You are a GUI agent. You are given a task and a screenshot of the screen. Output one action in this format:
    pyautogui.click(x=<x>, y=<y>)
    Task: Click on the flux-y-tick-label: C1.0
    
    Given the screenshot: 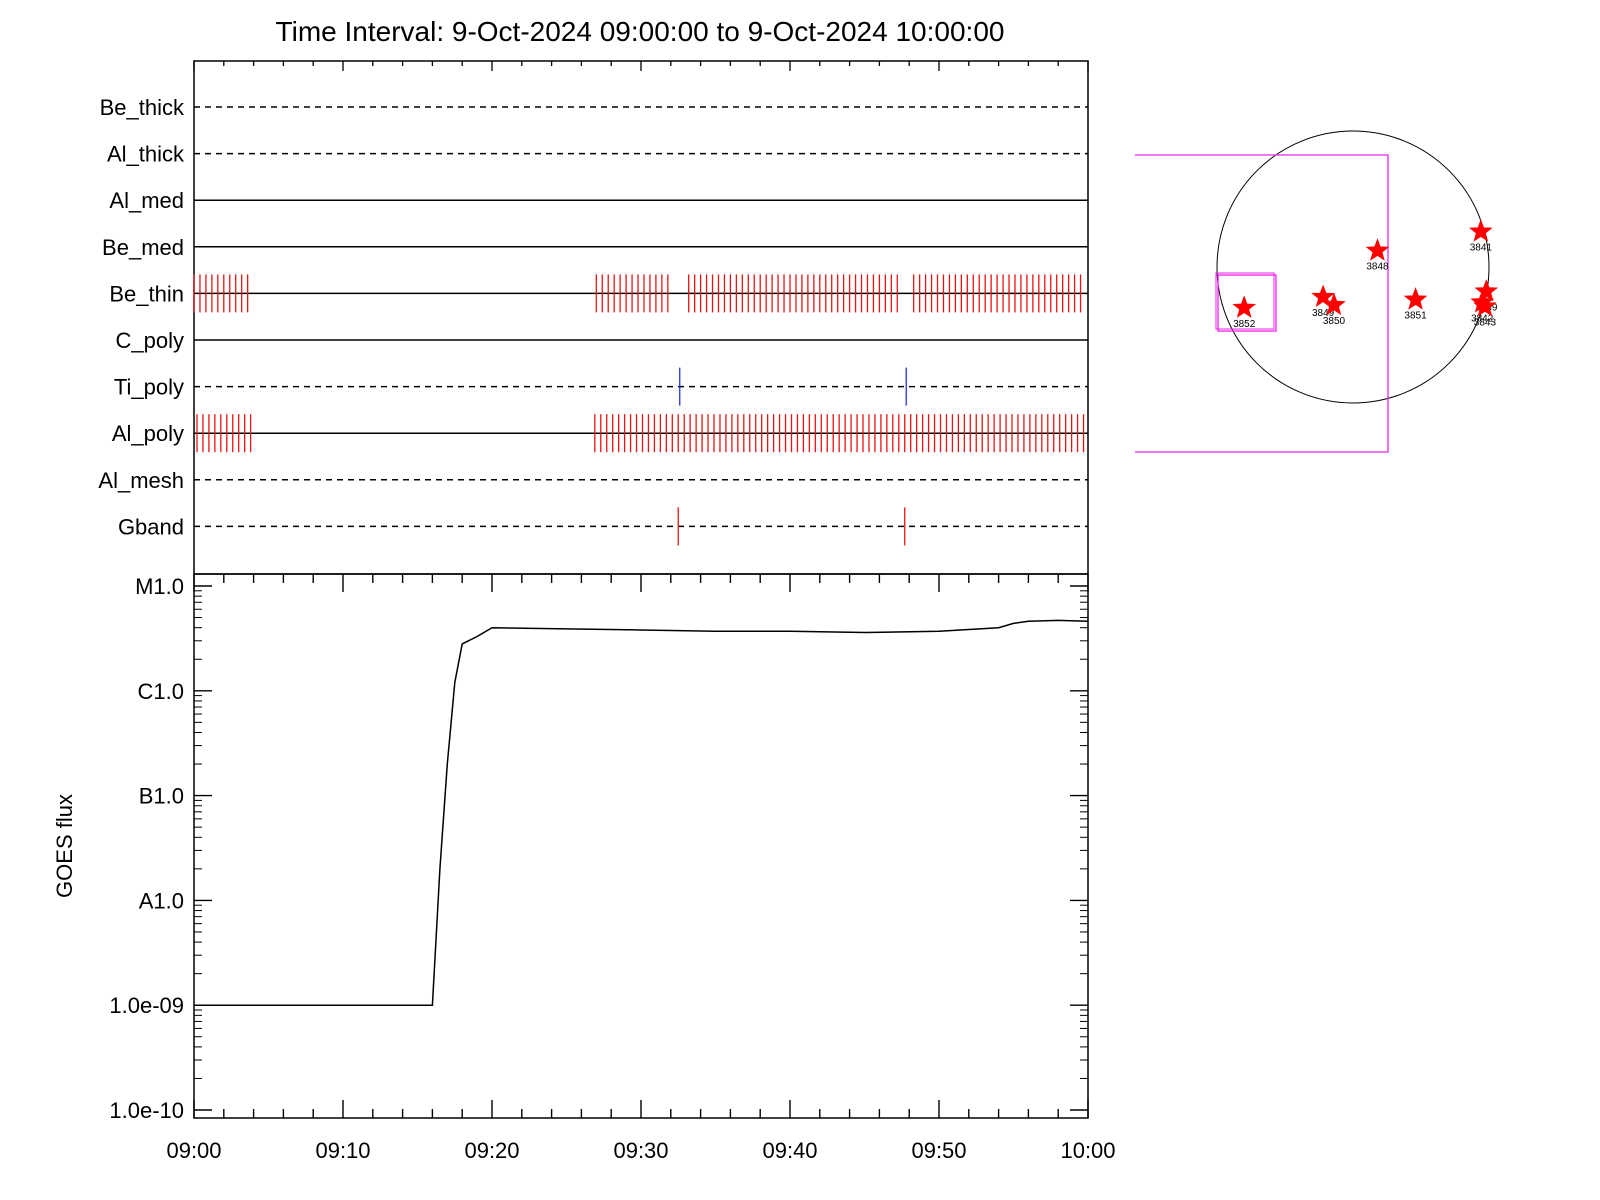 What is the action you would take?
    pyautogui.click(x=161, y=691)
    